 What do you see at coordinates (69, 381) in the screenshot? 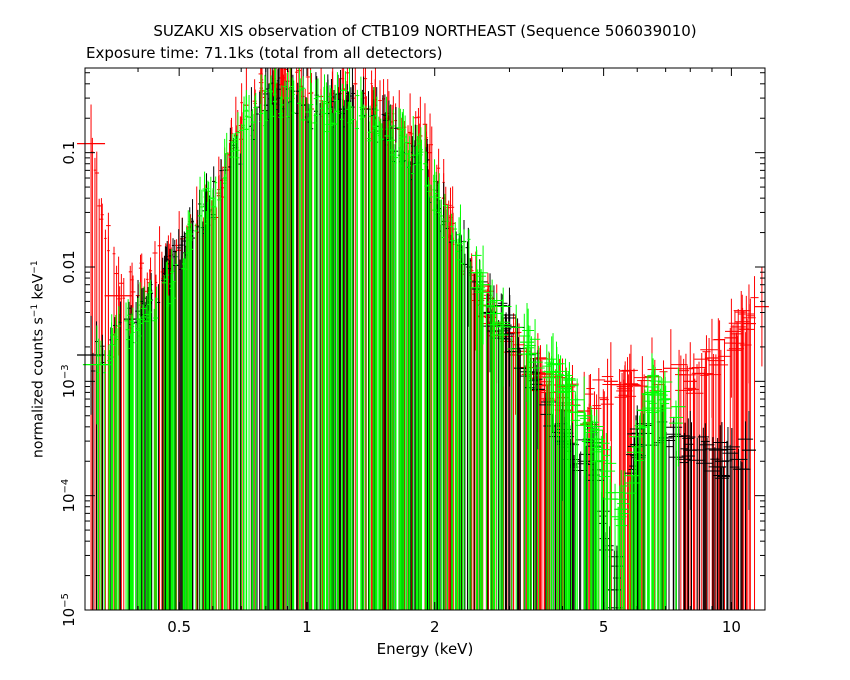
I see `y-tick-label: 10−3` at bounding box center [69, 381].